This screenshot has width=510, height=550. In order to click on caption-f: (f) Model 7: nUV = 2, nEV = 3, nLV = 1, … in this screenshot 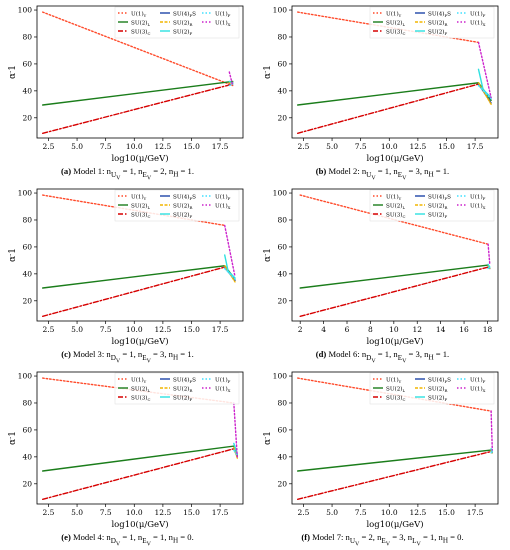, I will do `click(382, 540)`.